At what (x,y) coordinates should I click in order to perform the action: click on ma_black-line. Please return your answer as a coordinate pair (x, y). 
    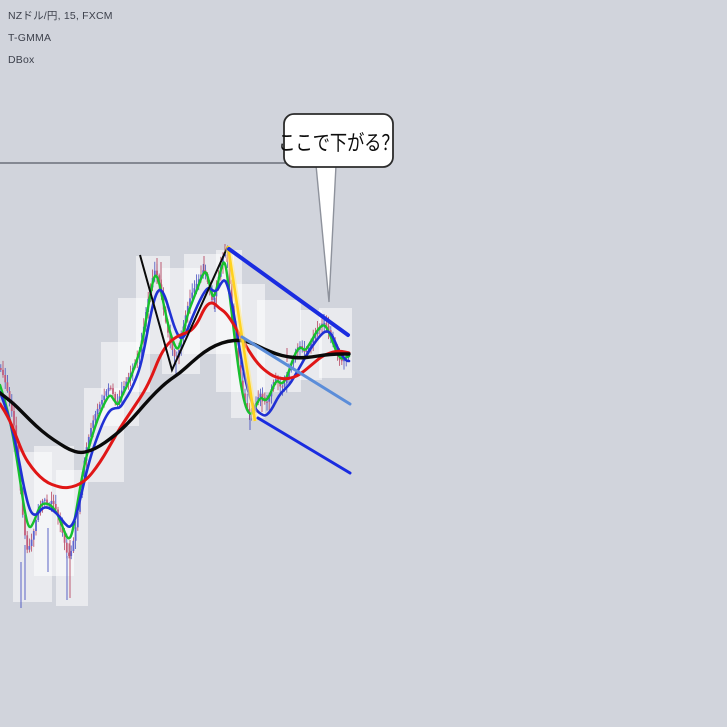
    Looking at the image, I should click on (175, 396).